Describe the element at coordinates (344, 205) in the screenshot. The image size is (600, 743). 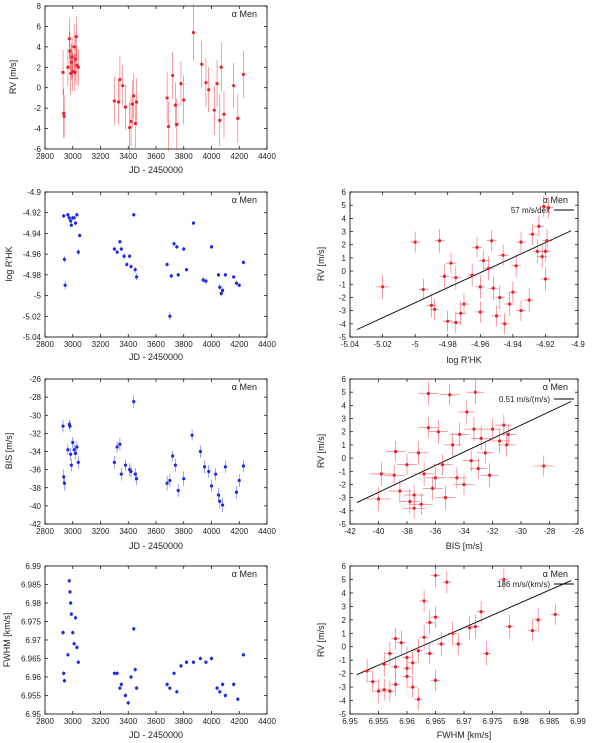
I see `y-tick-label: 5` at that location.